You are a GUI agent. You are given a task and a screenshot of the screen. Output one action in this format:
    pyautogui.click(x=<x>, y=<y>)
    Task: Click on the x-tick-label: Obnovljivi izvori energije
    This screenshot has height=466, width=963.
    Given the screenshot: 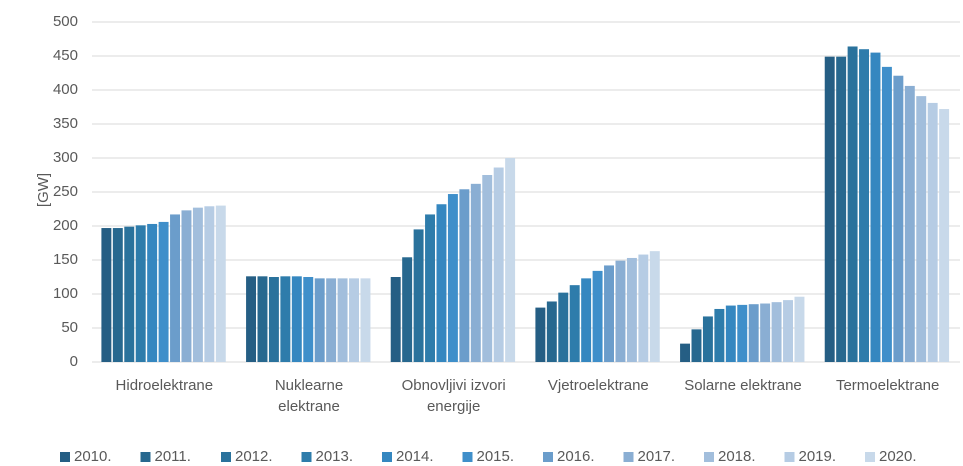 What is the action you would take?
    pyautogui.click(x=454, y=396)
    